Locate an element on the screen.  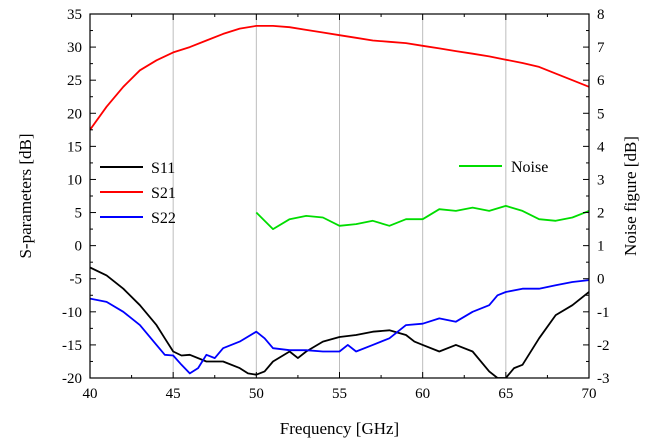
x-tick-label: 60 is located at coordinates (422, 394).